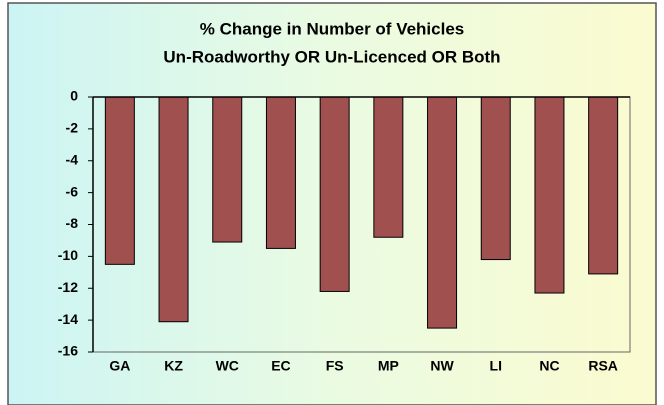 The width and height of the screenshot is (664, 405). What do you see at coordinates (173, 366) in the screenshot?
I see `x-tick-label: KZ` at bounding box center [173, 366].